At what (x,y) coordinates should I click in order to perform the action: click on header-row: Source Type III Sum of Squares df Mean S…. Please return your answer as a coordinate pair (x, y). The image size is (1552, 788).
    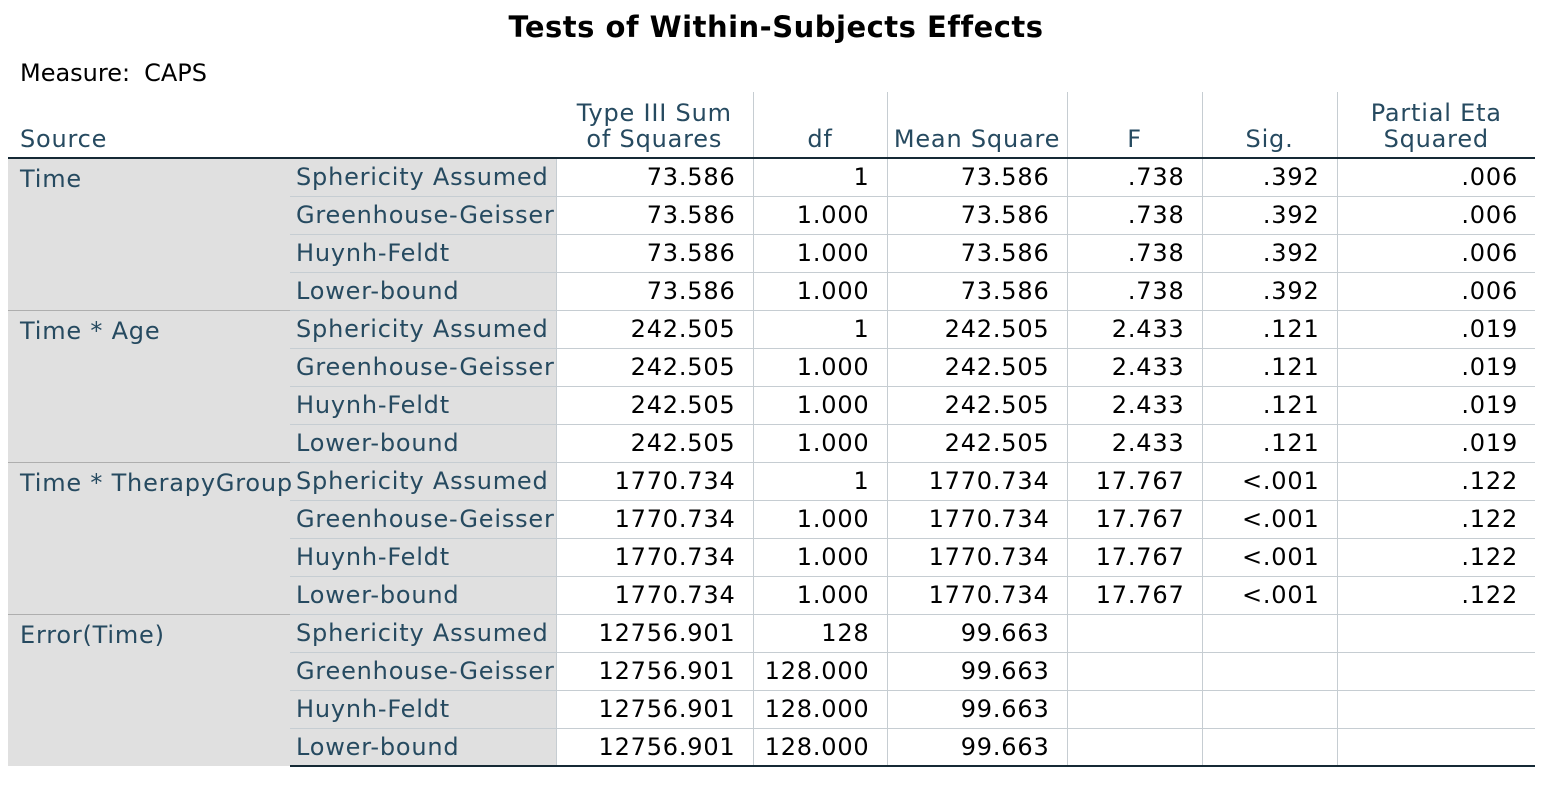
    Looking at the image, I should click on (772, 125).